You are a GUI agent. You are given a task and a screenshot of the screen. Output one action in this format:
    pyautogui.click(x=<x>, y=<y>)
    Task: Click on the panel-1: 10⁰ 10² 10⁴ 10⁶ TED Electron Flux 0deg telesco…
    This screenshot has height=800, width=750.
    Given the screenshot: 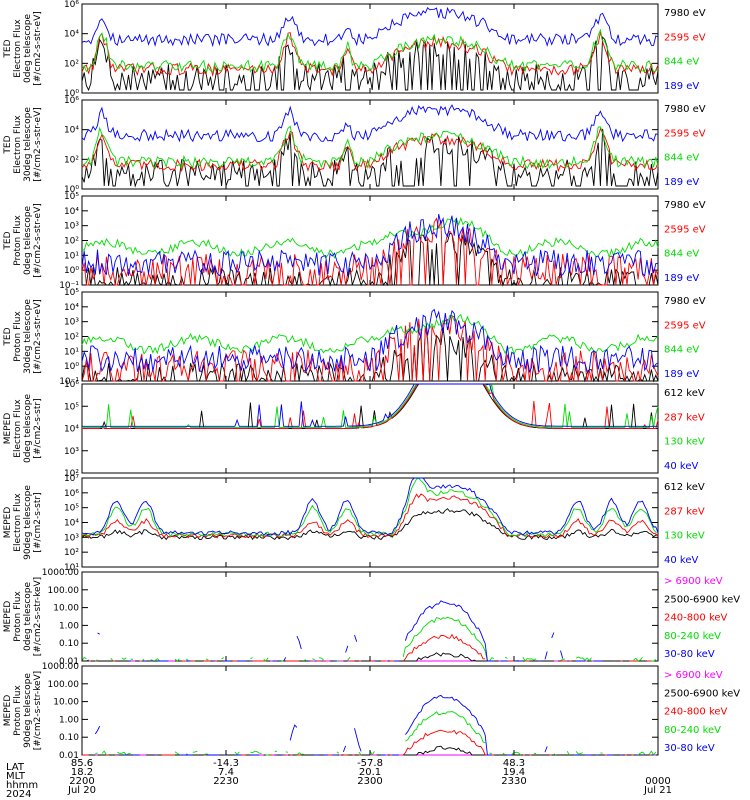 What is the action you would take?
    pyautogui.click(x=354, y=49)
    